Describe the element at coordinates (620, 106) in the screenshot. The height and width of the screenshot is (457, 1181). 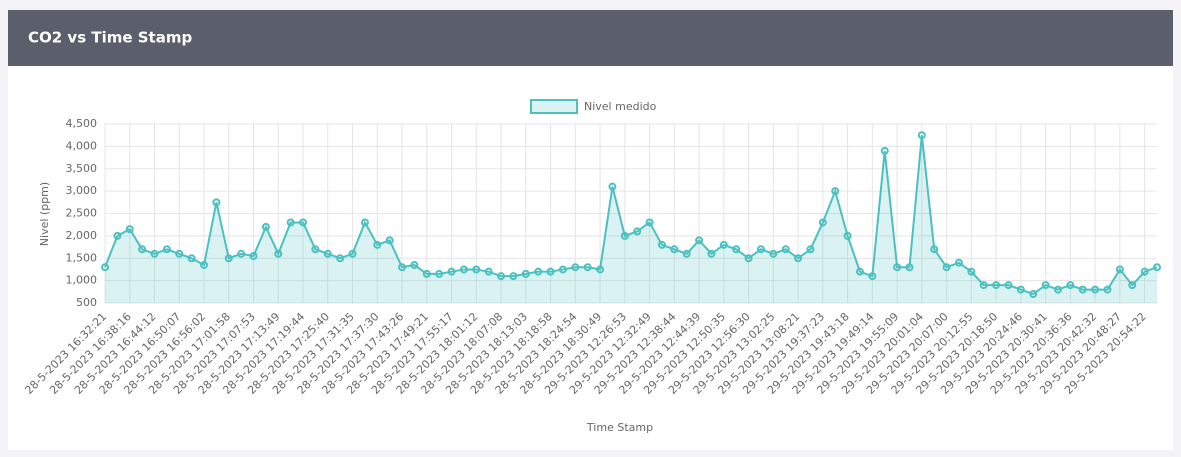
I see `legend-label: Nivel medido` at that location.